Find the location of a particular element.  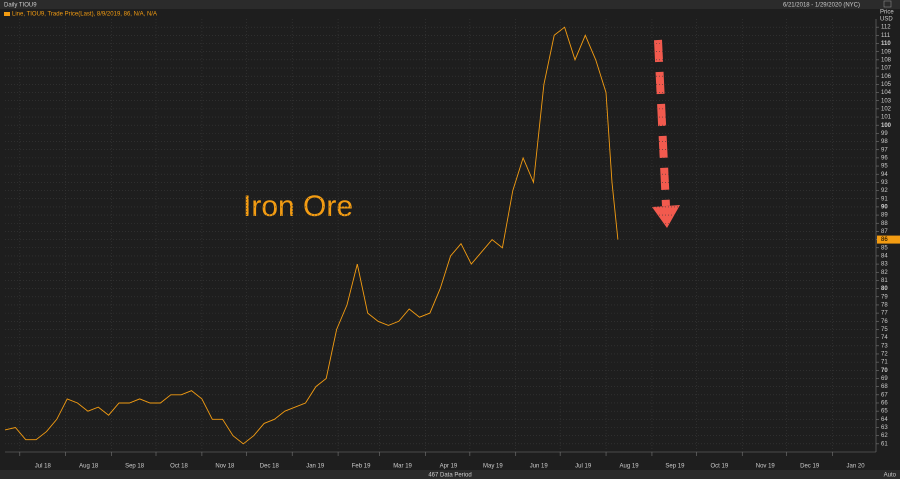

y-tick-label: 90 is located at coordinates (884, 207).